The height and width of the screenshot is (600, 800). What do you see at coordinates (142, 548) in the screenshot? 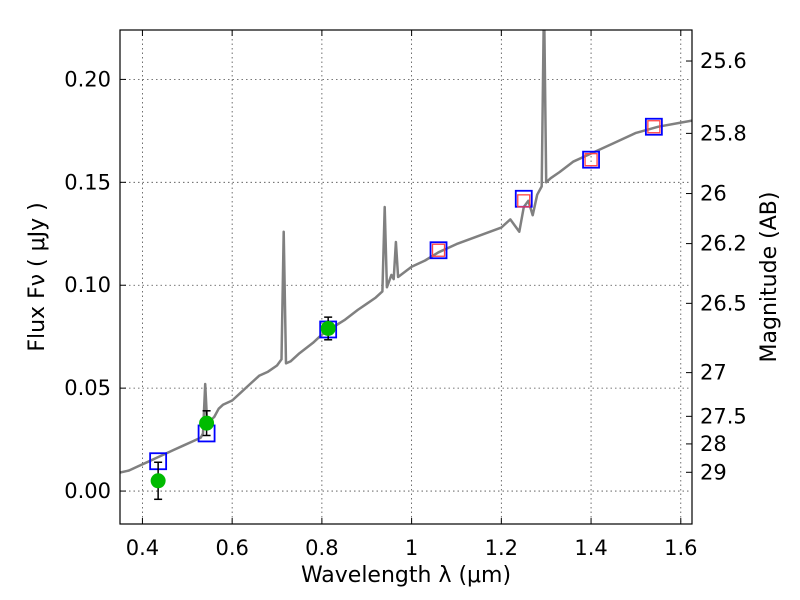
I see `x-tick-label: 0.4` at bounding box center [142, 548].